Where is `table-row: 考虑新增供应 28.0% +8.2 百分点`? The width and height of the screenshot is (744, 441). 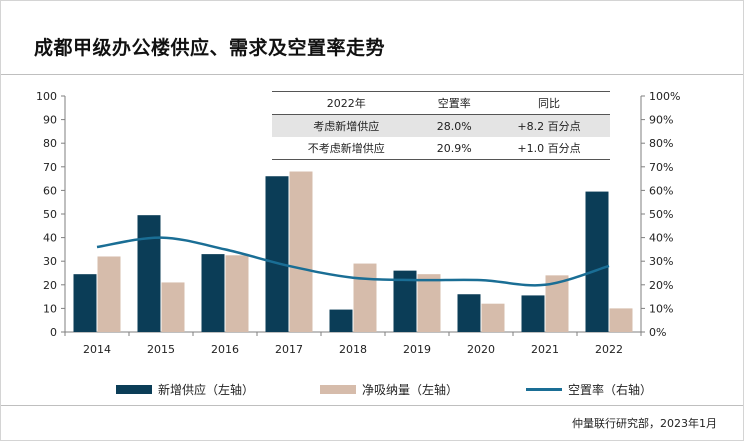 table-row: 考虑新增供应 28.0% +8.2 百分点 is located at coordinates (441, 125).